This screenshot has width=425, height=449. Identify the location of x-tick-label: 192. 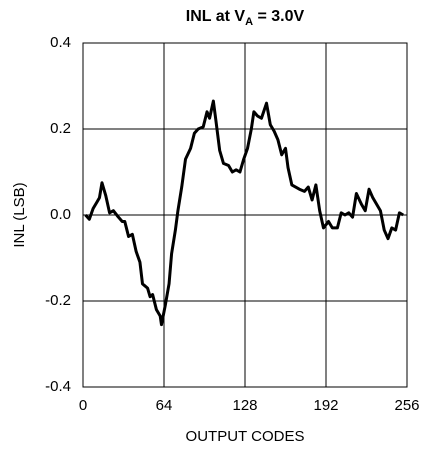
(325, 405).